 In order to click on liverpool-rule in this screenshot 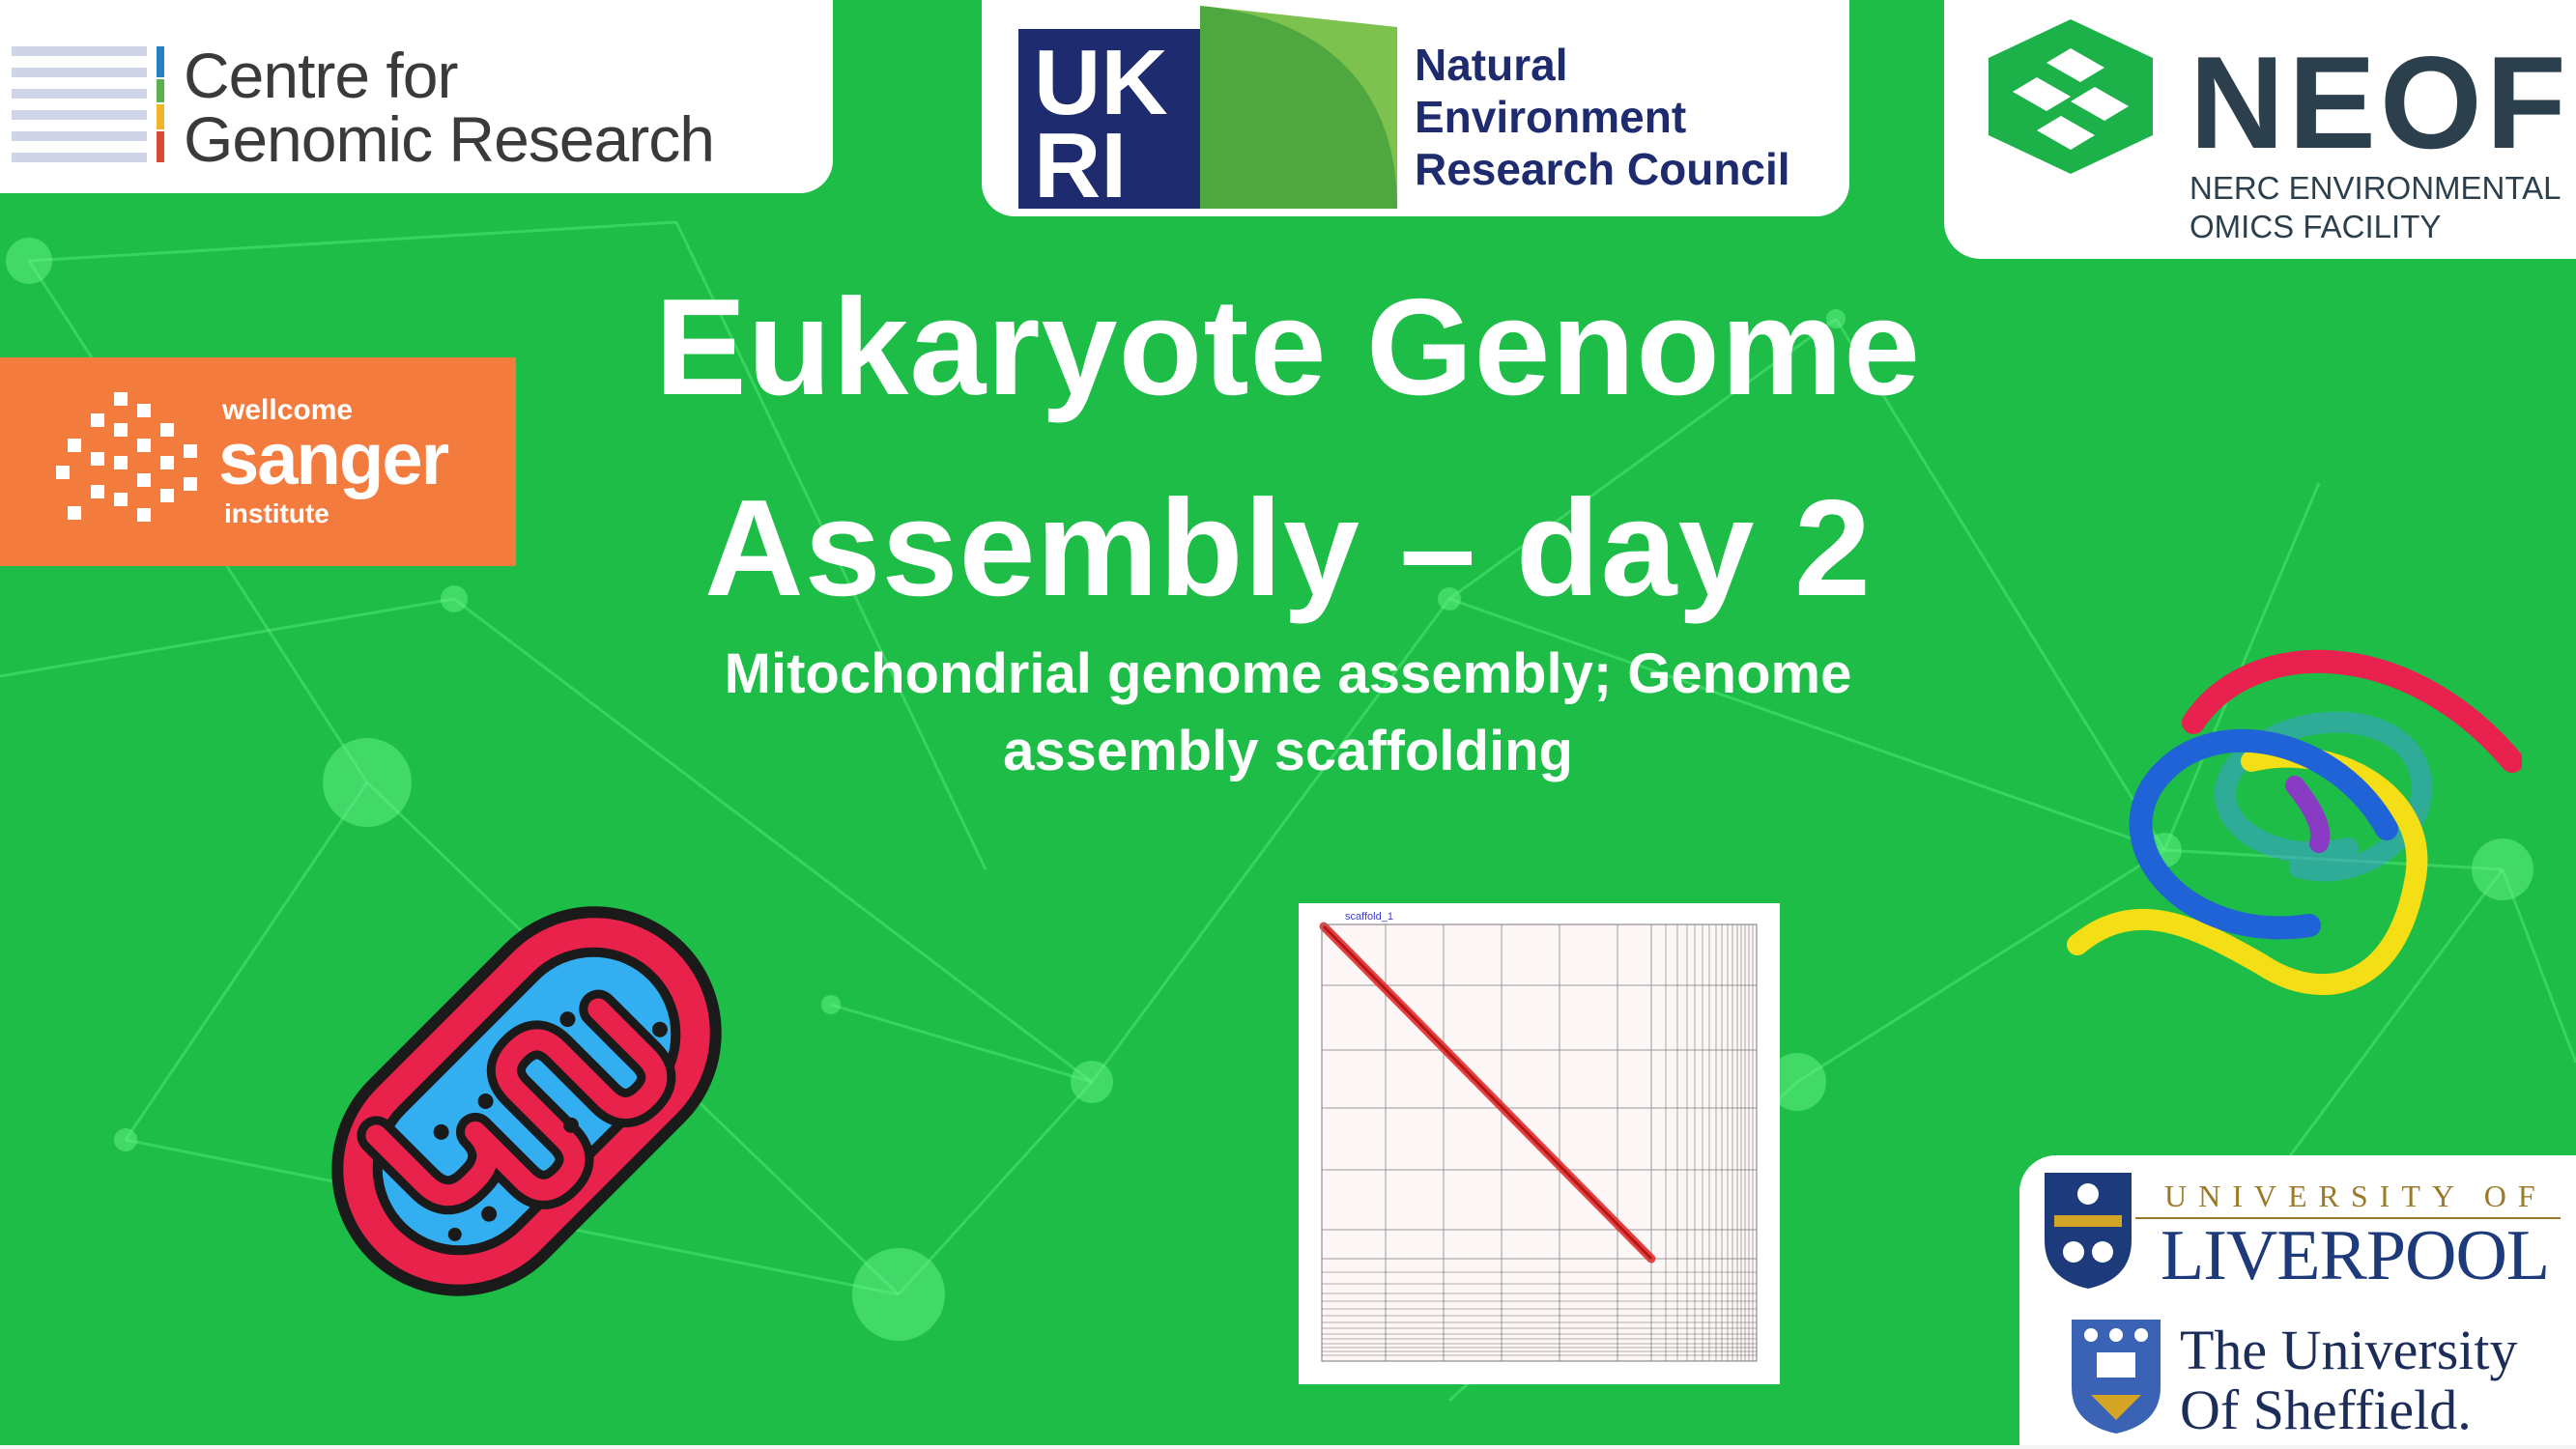, I will do `click(2348, 1218)`.